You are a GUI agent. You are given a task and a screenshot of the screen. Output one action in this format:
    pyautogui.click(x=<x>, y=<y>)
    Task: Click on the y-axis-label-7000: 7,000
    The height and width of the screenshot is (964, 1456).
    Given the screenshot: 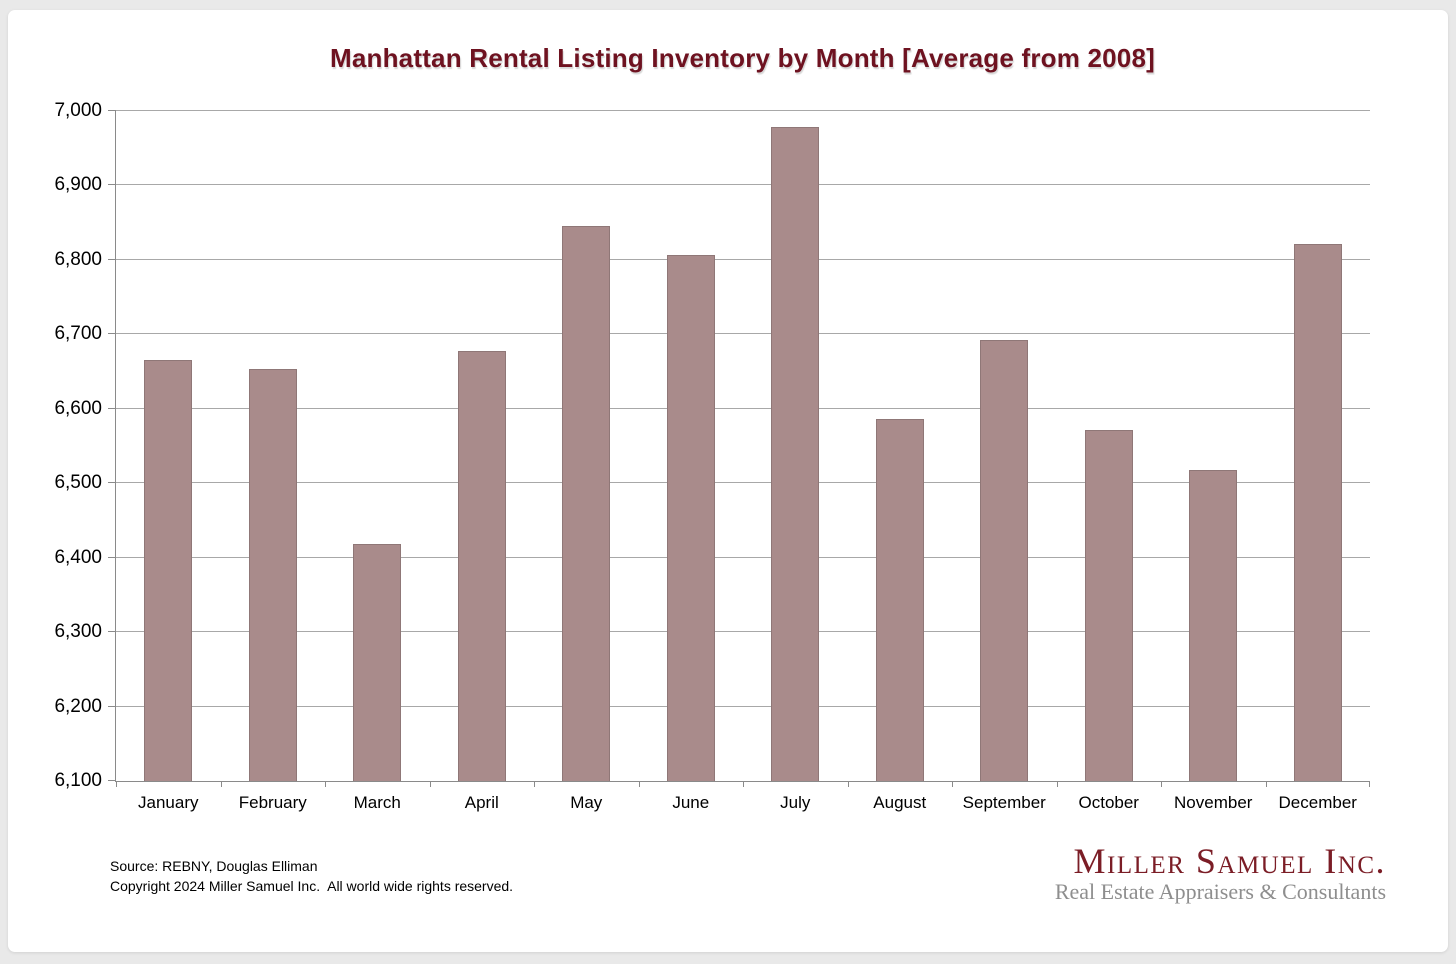 What is the action you would take?
    pyautogui.click(x=78, y=110)
    